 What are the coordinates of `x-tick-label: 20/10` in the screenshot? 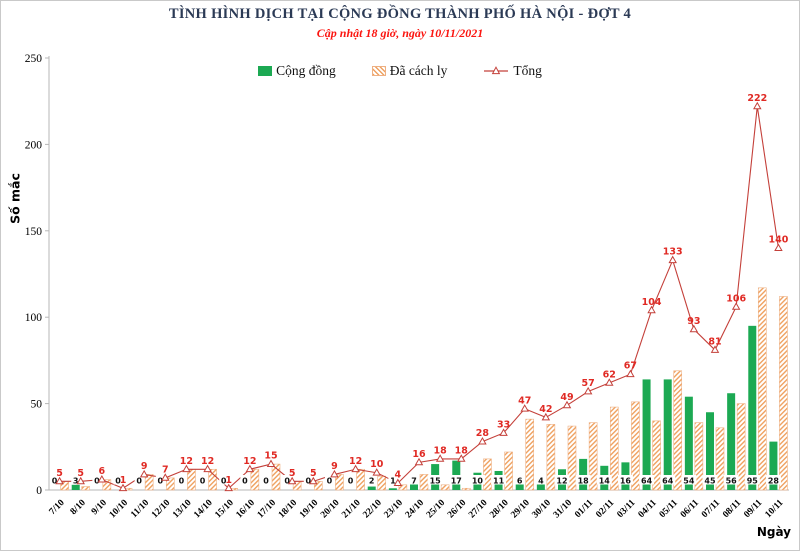 It's located at (330, 509).